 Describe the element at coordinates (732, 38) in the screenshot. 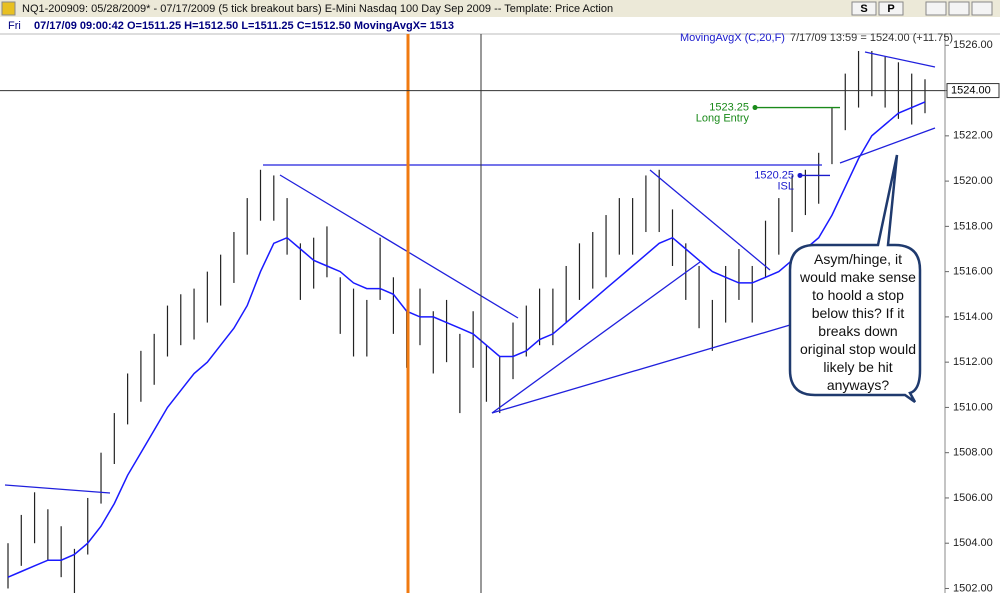

I see `indicator-label: MovingAvgX (C,20,F)` at that location.